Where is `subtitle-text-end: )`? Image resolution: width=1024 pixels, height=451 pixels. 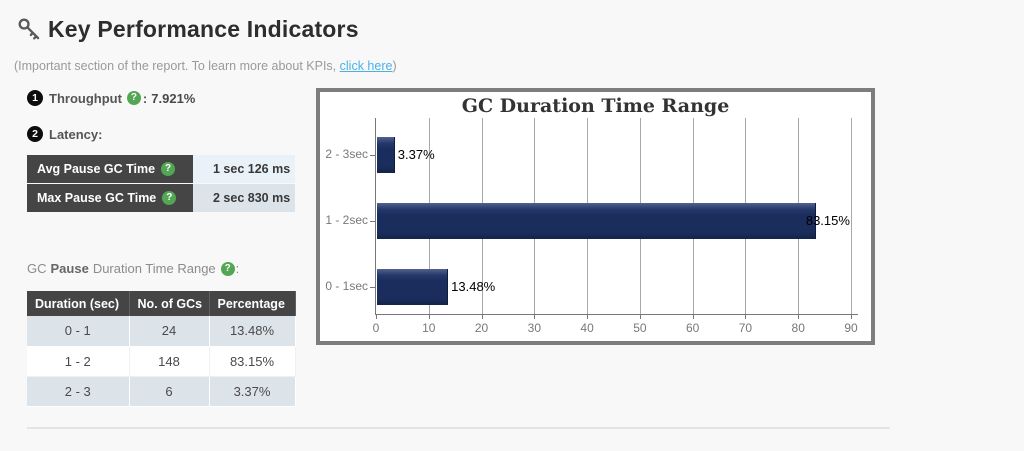 subtitle-text-end: ) is located at coordinates (394, 66).